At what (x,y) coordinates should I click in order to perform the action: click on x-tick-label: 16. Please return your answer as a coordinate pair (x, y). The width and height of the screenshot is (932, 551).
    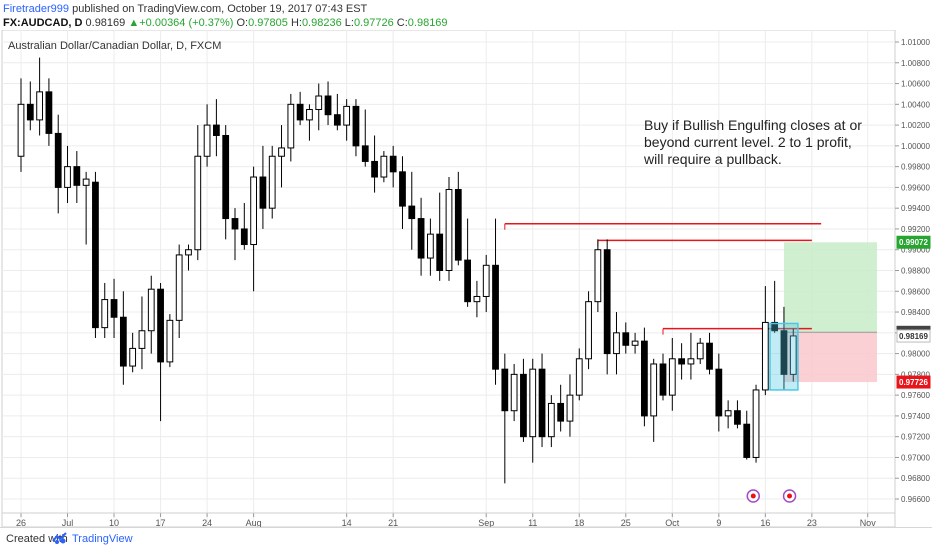
    Looking at the image, I should click on (765, 522).